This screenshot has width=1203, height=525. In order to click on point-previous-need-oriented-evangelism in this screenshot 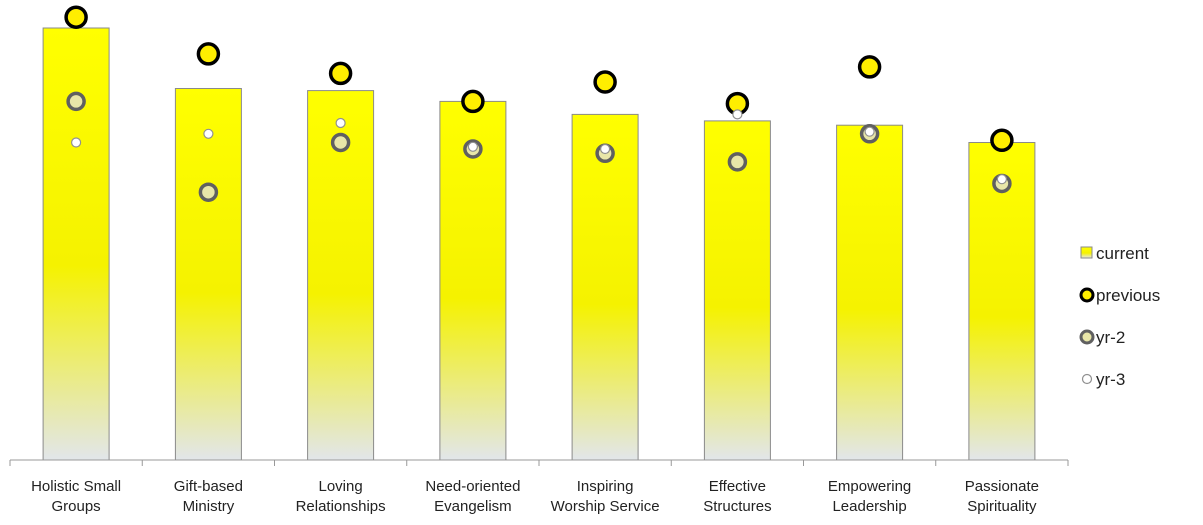, I will do `click(473, 101)`.